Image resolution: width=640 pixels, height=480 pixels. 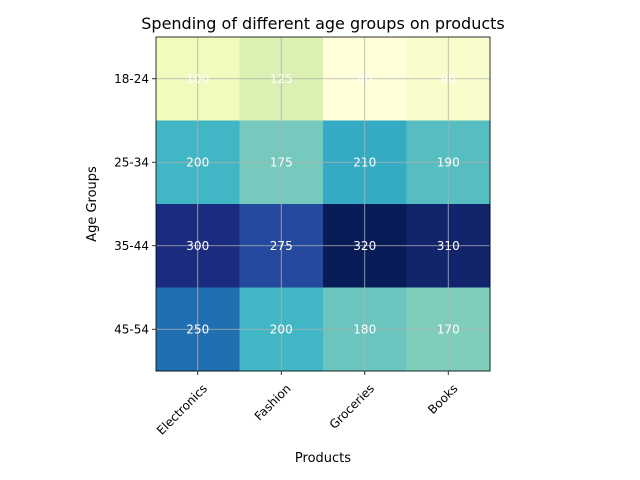 I want to click on y-tick-label: 25-34, so click(x=131, y=162).